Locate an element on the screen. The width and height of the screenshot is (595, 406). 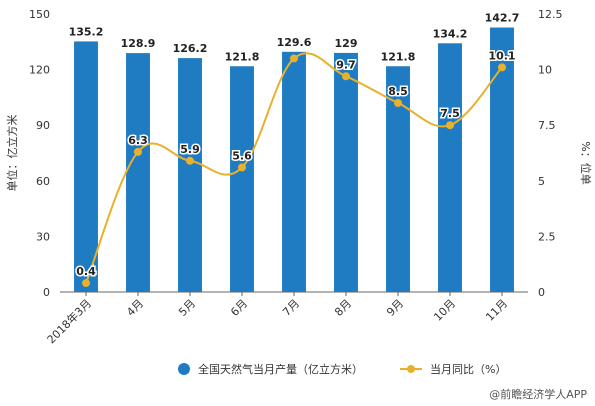
y2-tick-label: 0 is located at coordinates (541, 292).